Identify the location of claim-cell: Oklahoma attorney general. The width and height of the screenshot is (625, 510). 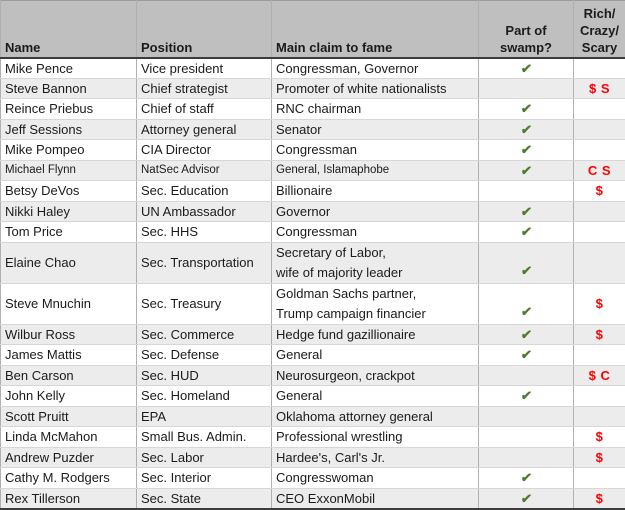
(375, 416).